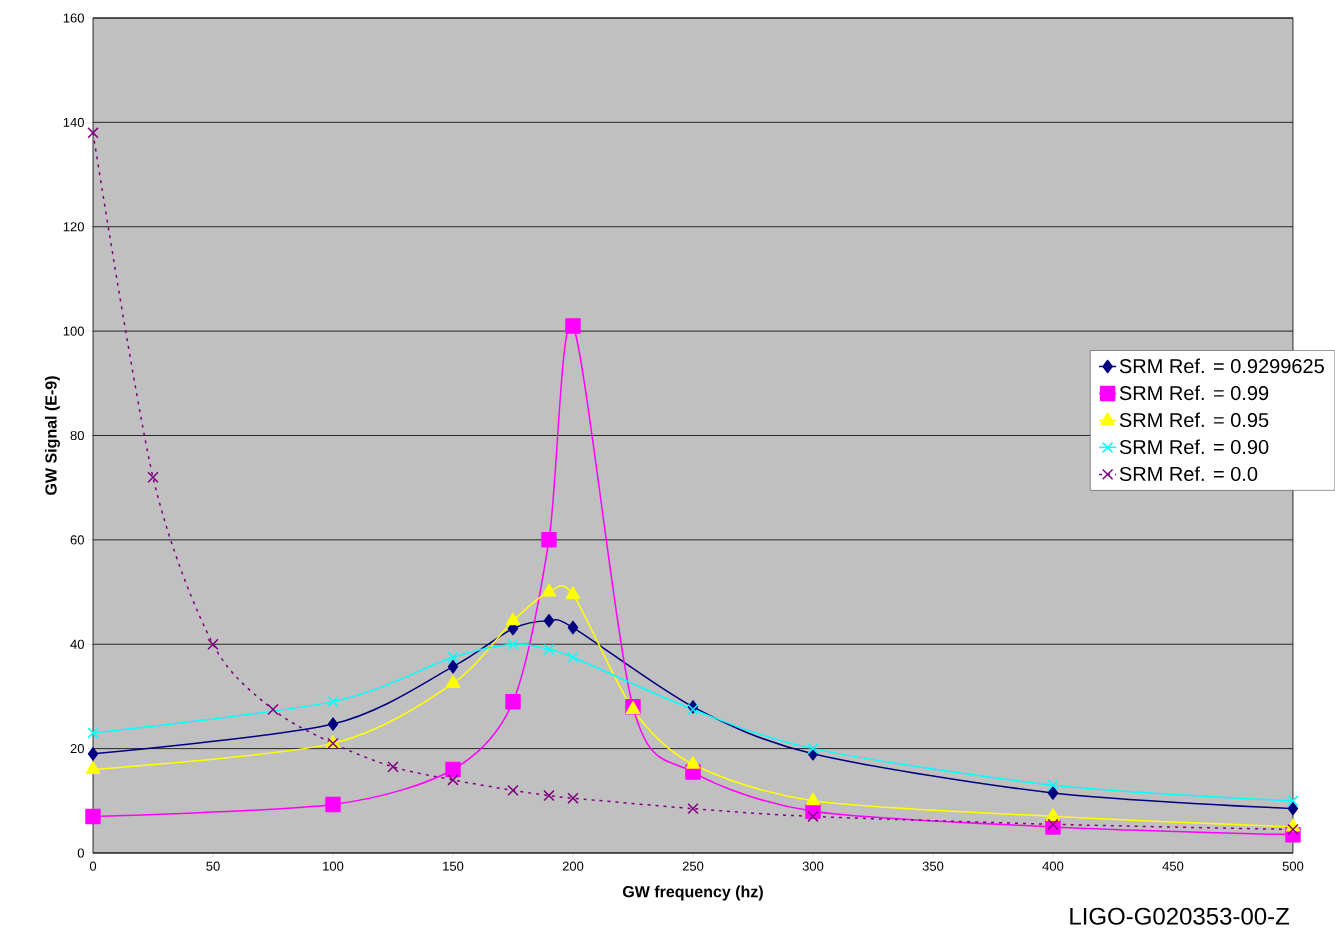 This screenshot has height=933, width=1335. Describe the element at coordinates (1173, 866) in the screenshot. I see `x-tick-label: 450` at that location.